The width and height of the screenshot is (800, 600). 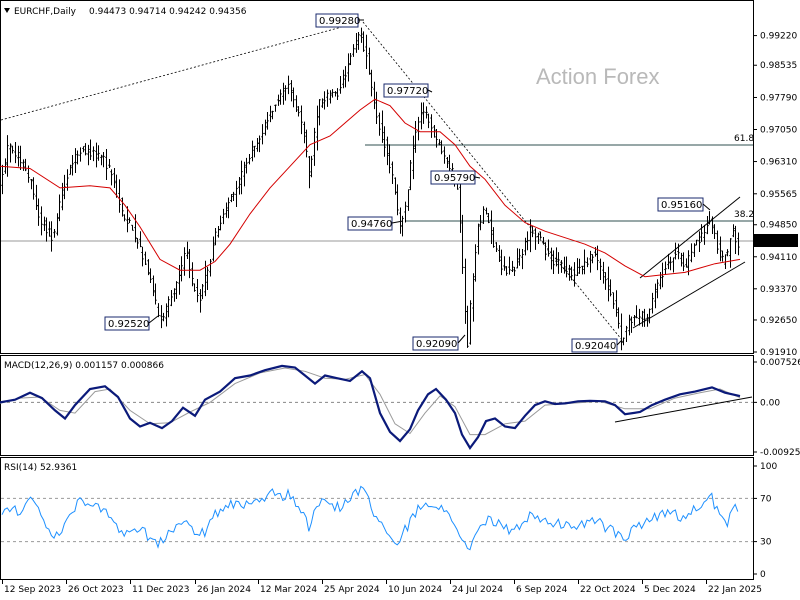 I want to click on x-tick-label: 24 Jul 2024, so click(x=477, y=590).